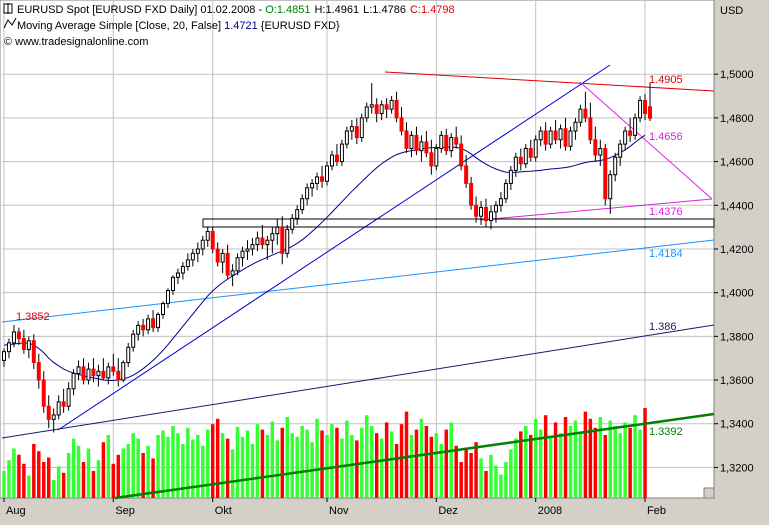 Image resolution: width=769 pixels, height=525 pixels. What do you see at coordinates (76, 42) in the screenshot?
I see `legend-copyright: © www.tradesignalonline.com` at bounding box center [76, 42].